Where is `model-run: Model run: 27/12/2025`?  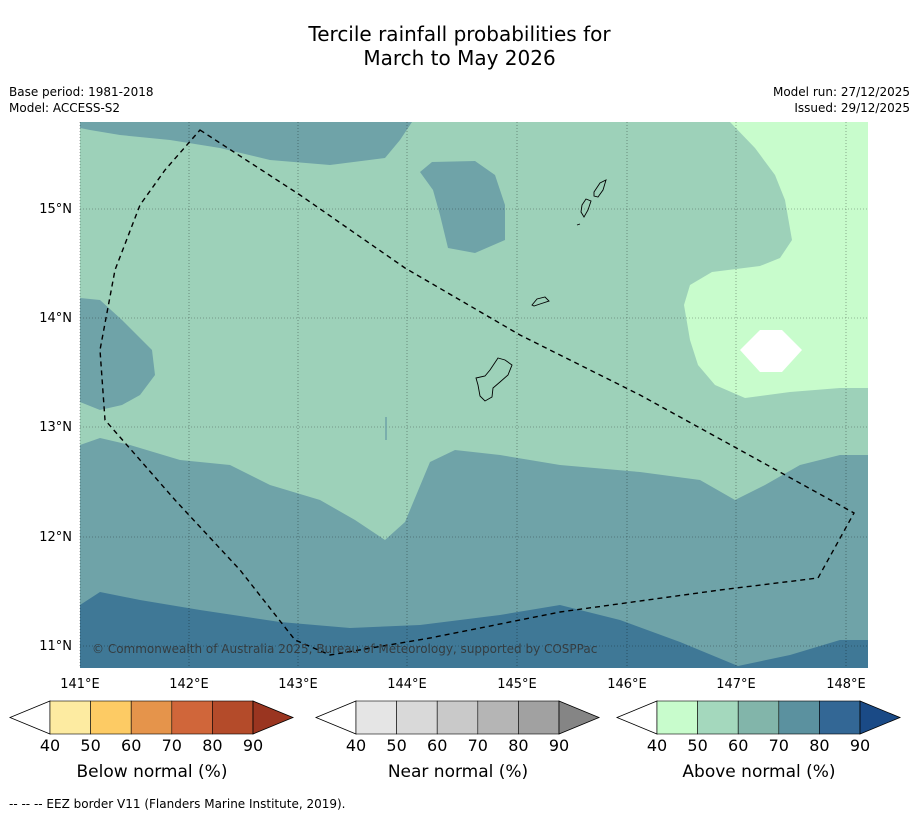
model-run: Model run: 27/12/2025 is located at coordinates (841, 92).